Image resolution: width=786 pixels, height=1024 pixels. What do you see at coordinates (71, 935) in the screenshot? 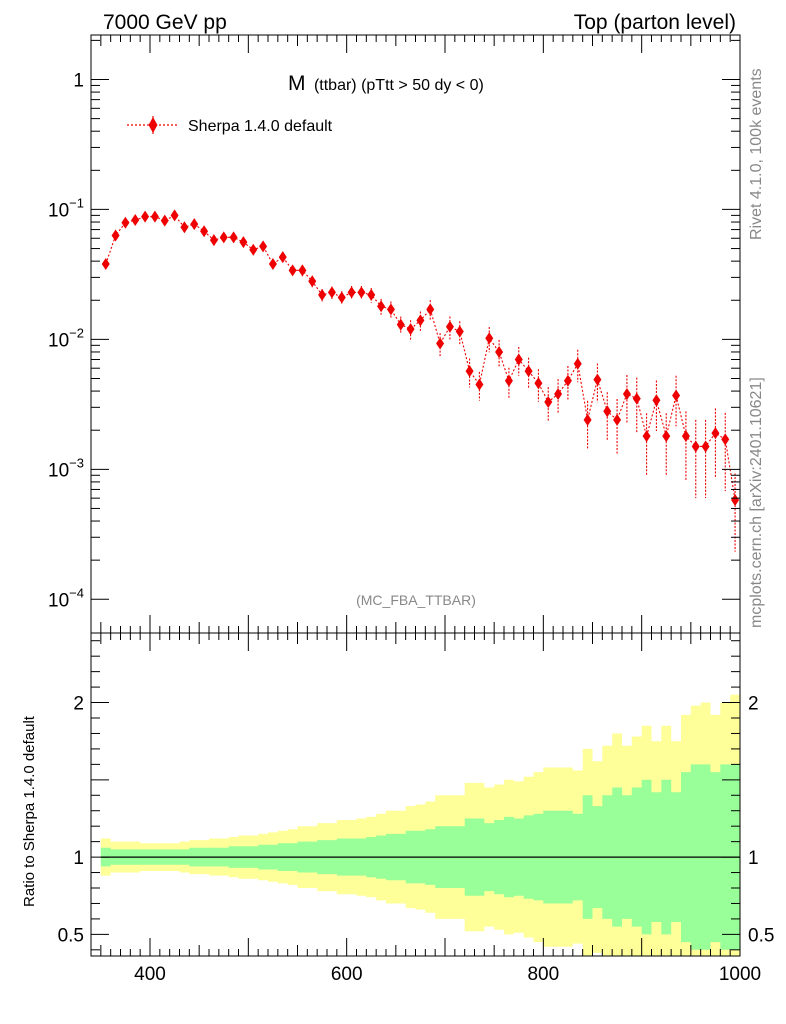
I see `ratio-y-tick-label-left: 0.5` at bounding box center [71, 935].